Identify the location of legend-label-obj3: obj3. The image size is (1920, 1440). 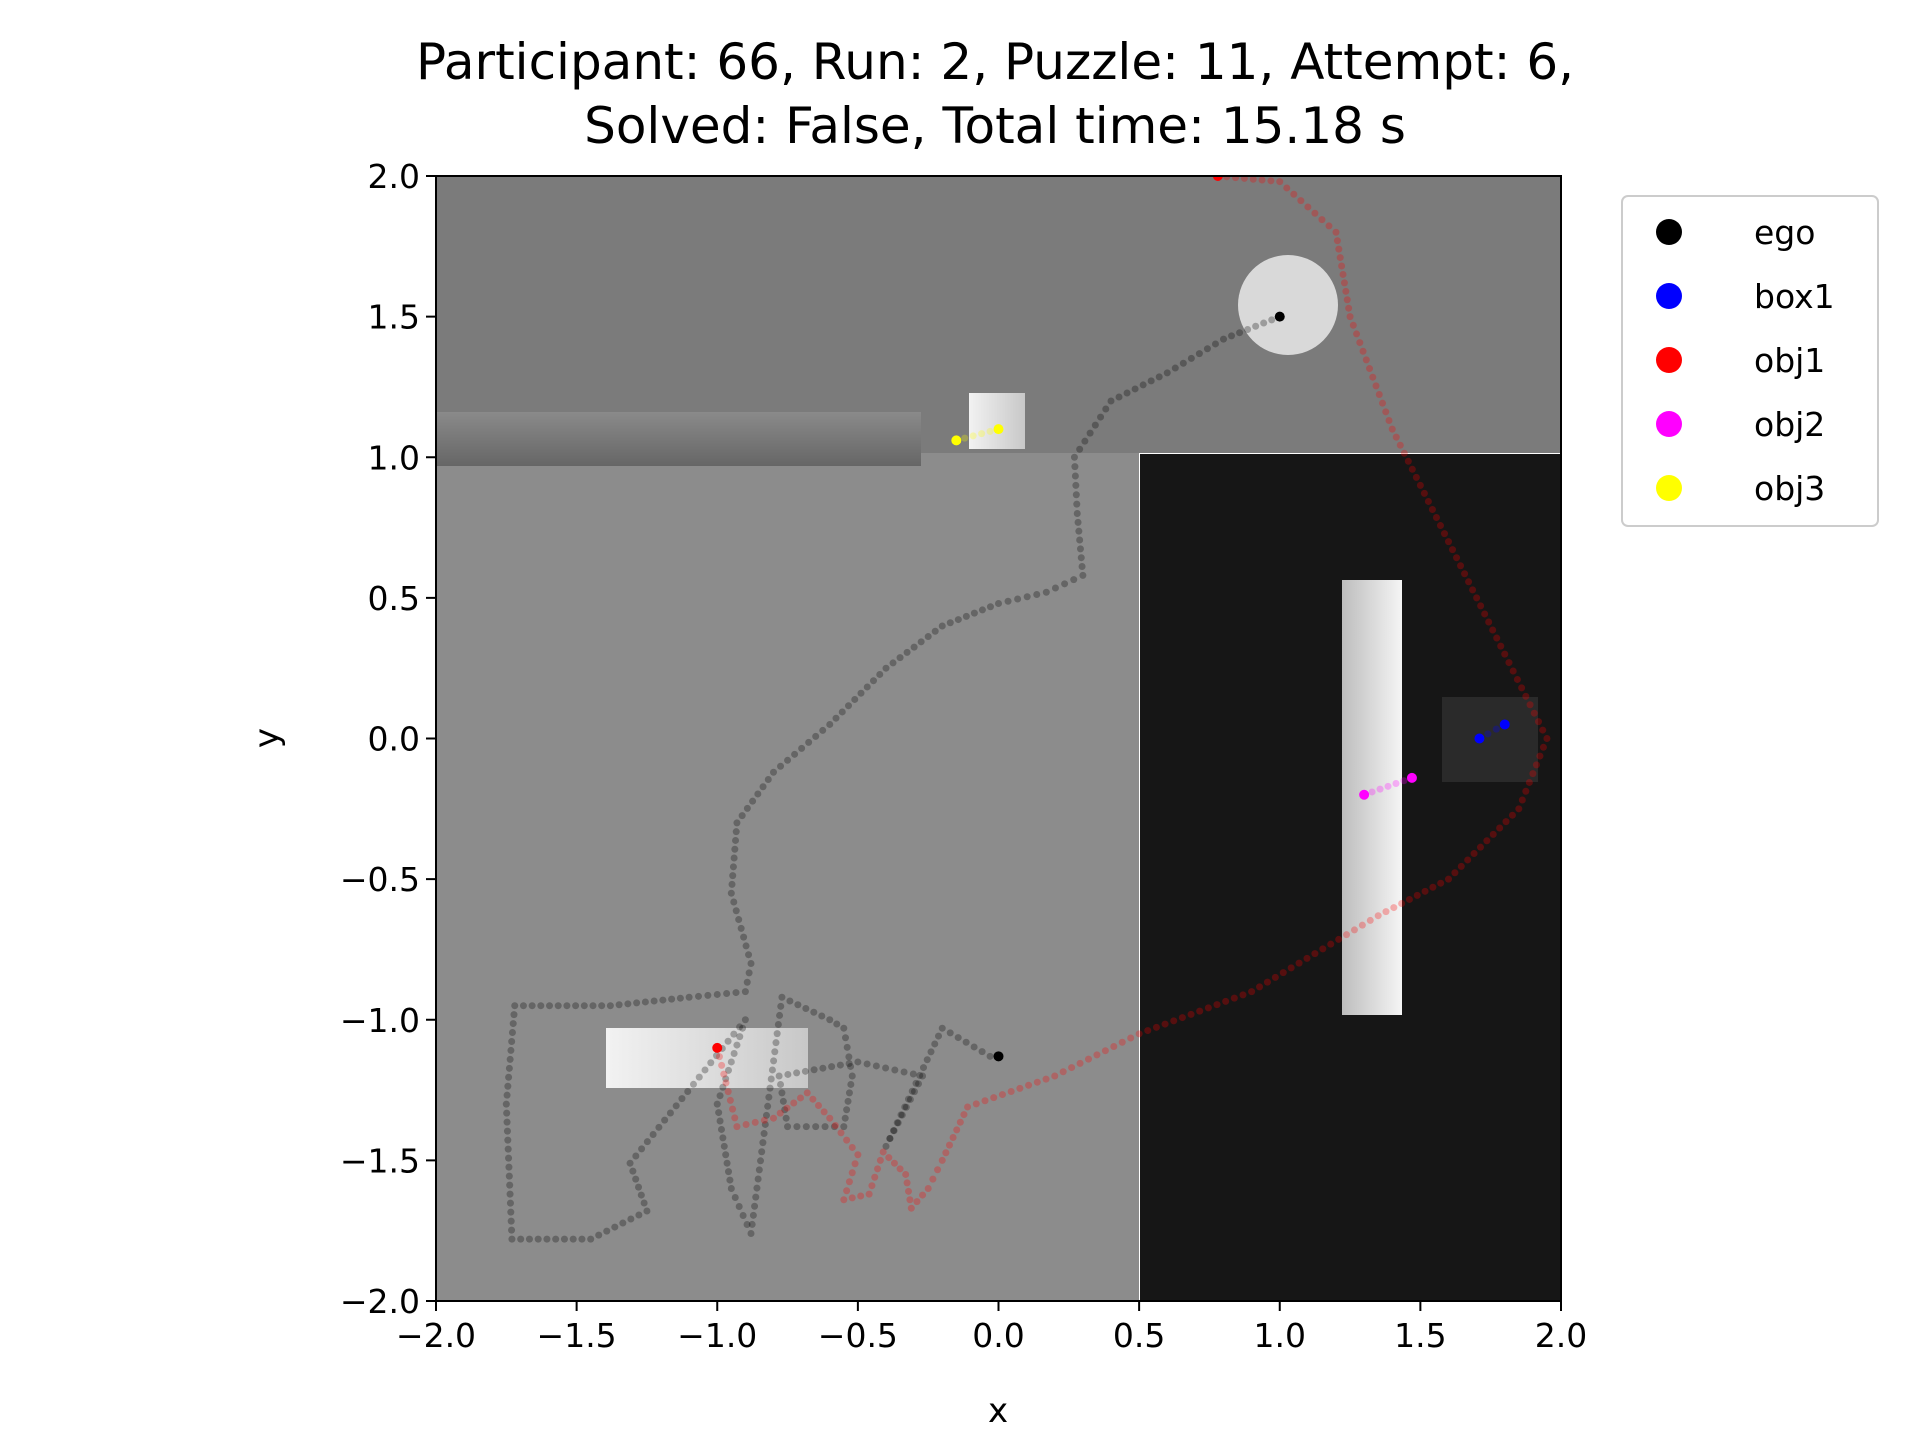
(1789, 488).